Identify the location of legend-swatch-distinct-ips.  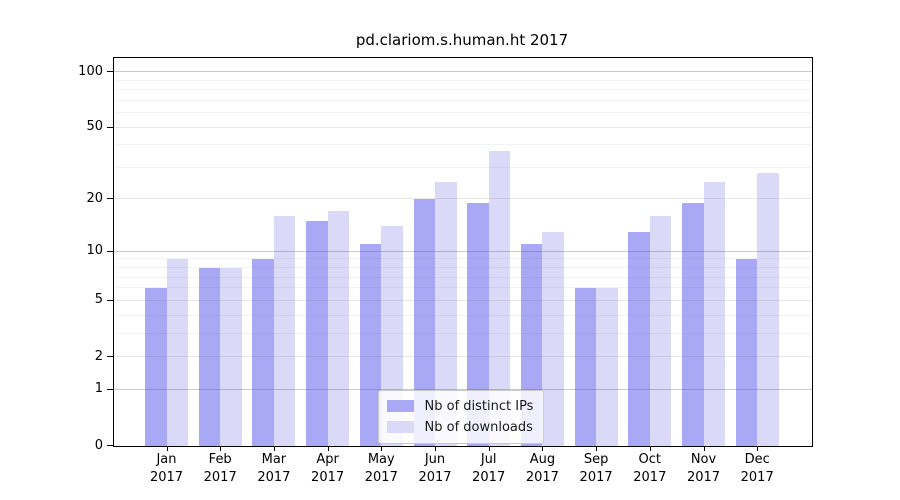
(400, 406).